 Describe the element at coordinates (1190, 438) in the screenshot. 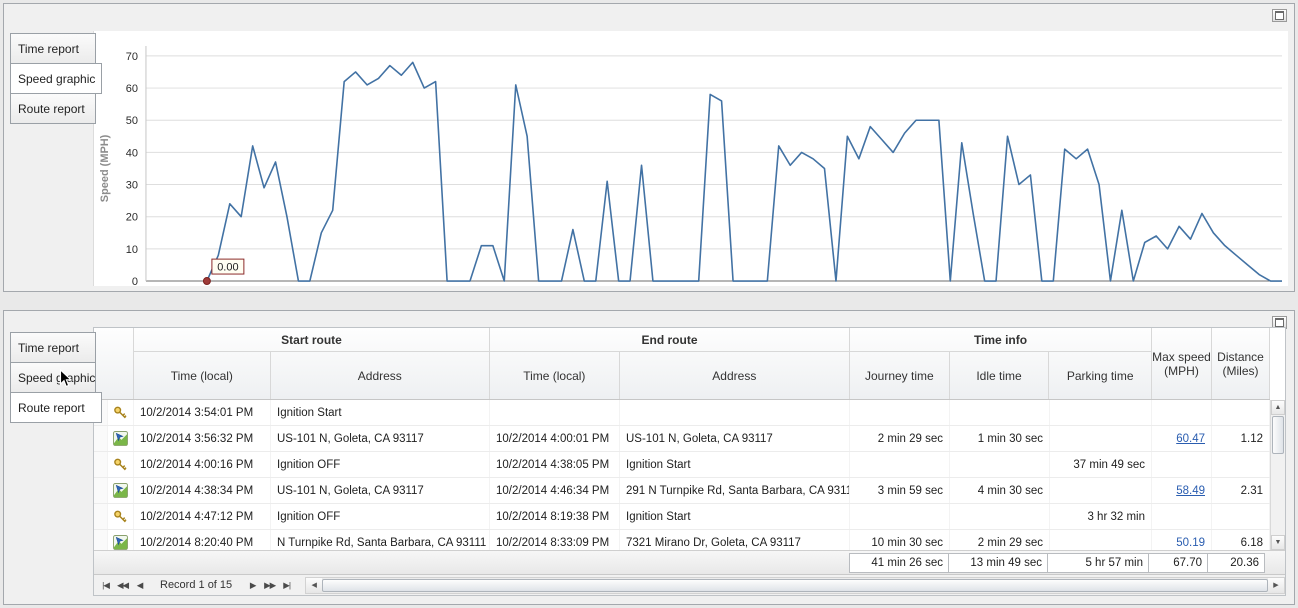

I see `max-speed-link: 60.47` at that location.